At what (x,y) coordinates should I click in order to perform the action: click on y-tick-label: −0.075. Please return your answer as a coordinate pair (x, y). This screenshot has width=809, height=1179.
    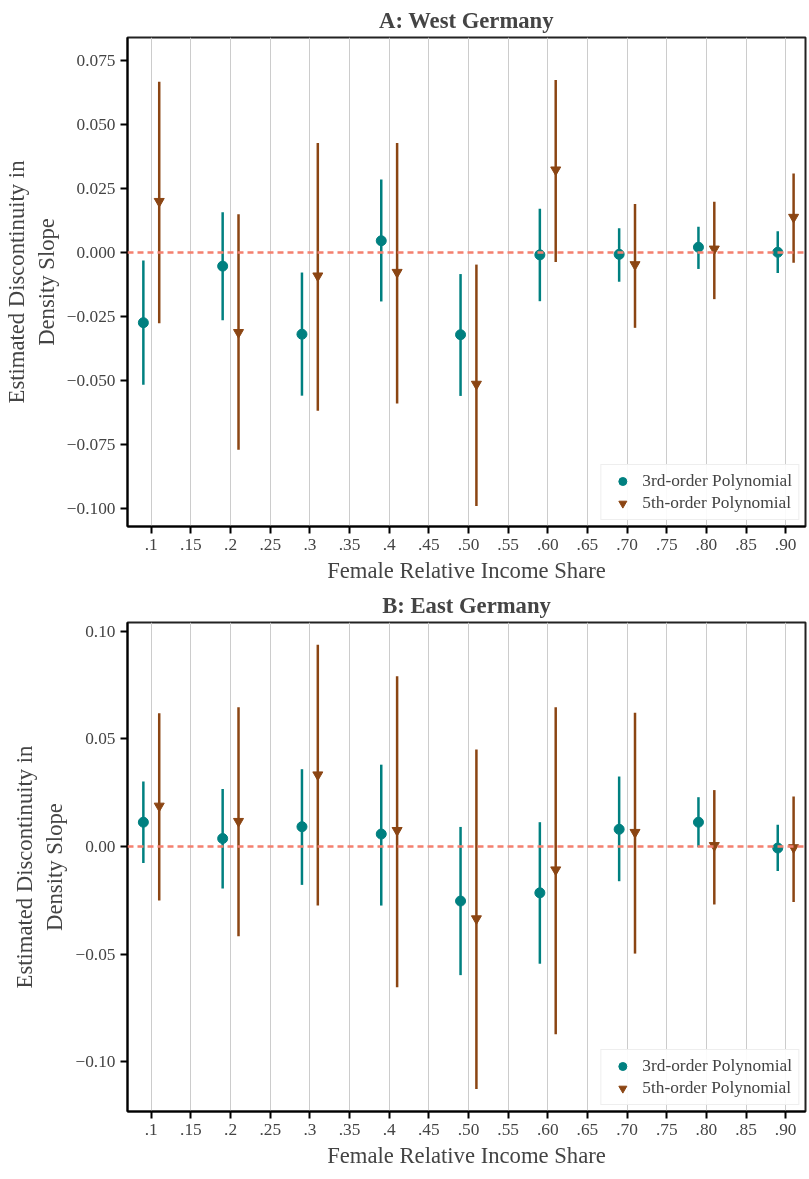
    Looking at the image, I should click on (91, 445).